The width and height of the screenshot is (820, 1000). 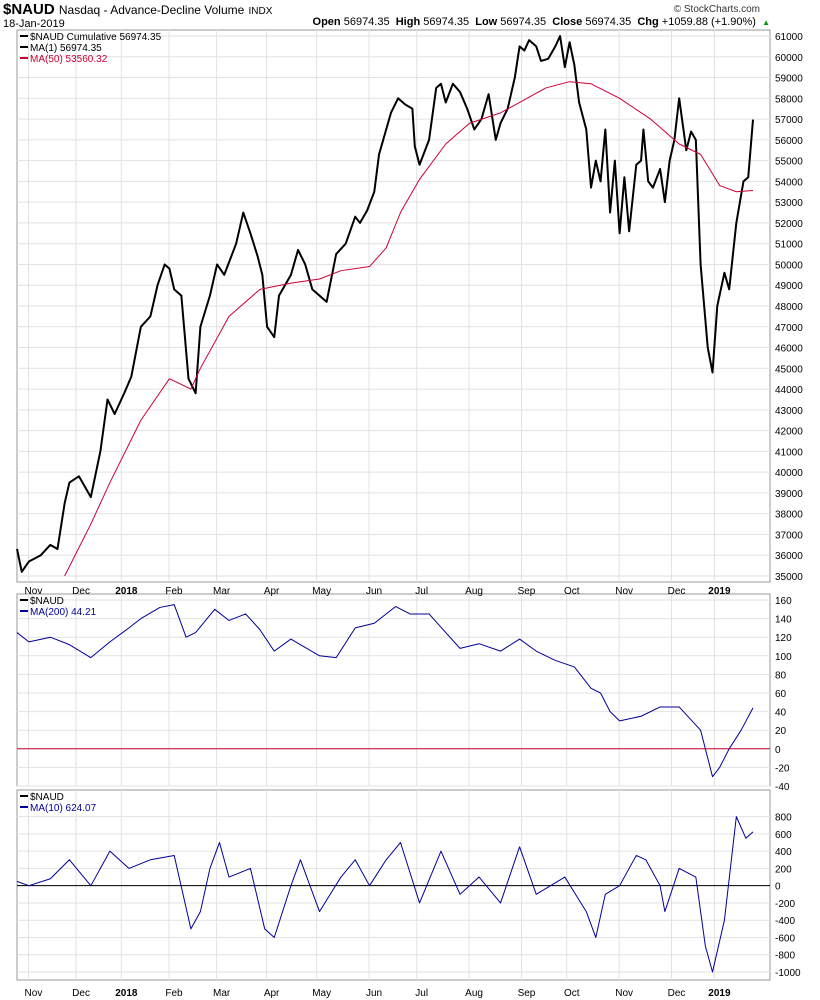 I want to click on y-tick-label: 37000, so click(x=789, y=535).